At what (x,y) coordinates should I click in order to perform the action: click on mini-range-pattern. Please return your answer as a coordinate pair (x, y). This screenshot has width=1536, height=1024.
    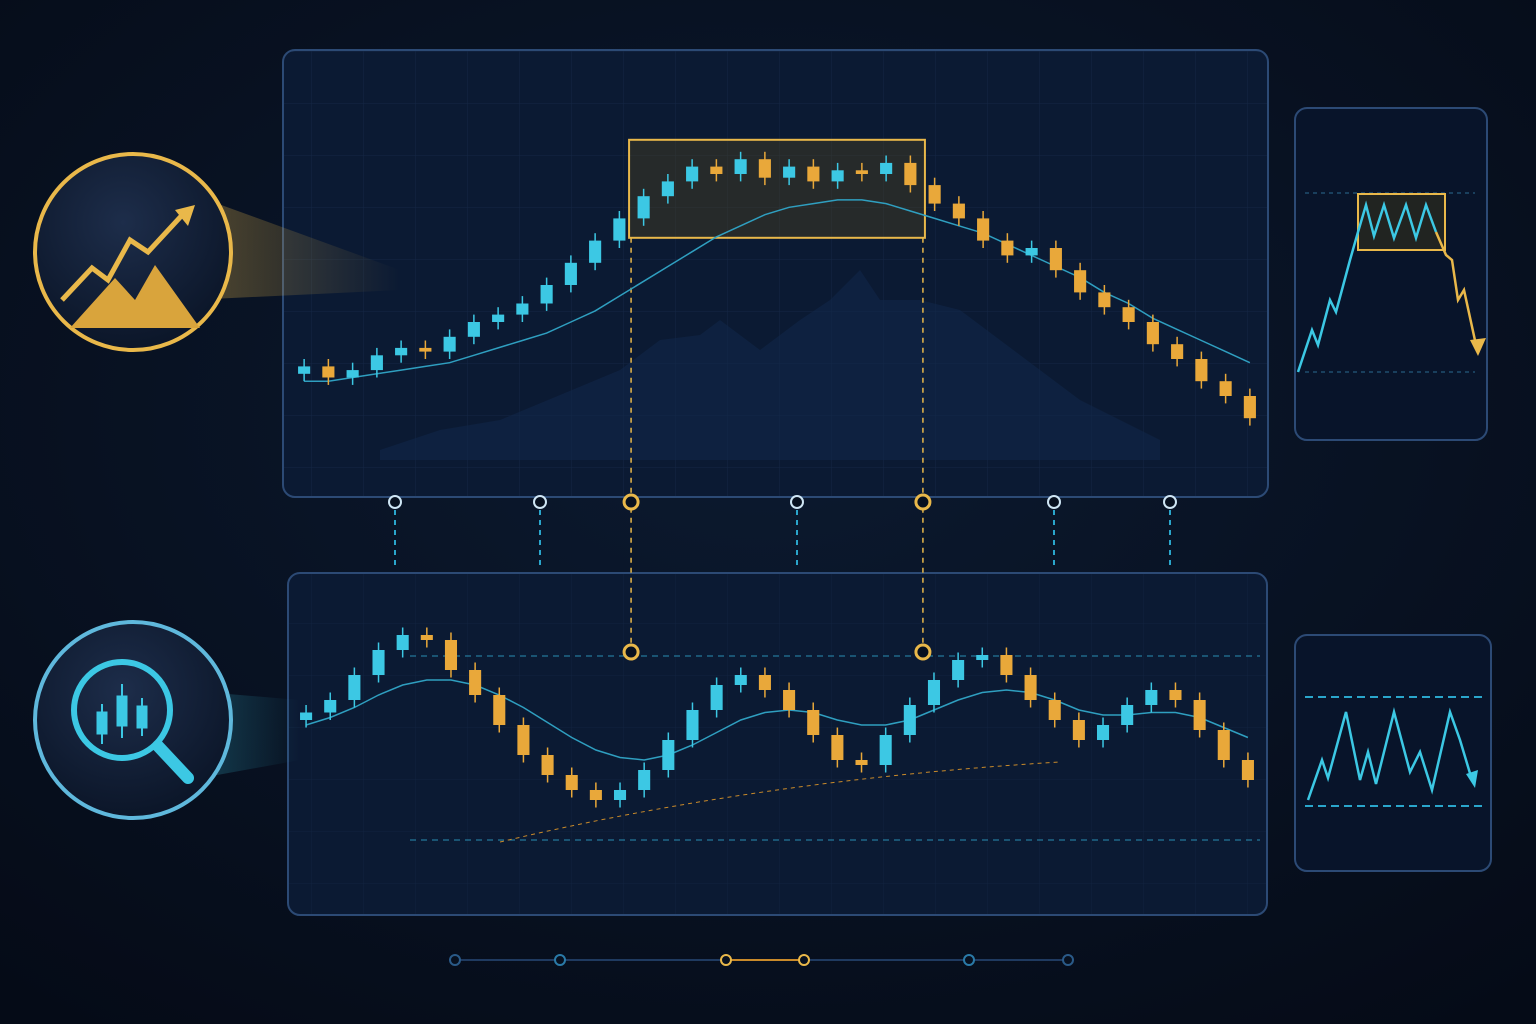
    Looking at the image, I should click on (1395, 751).